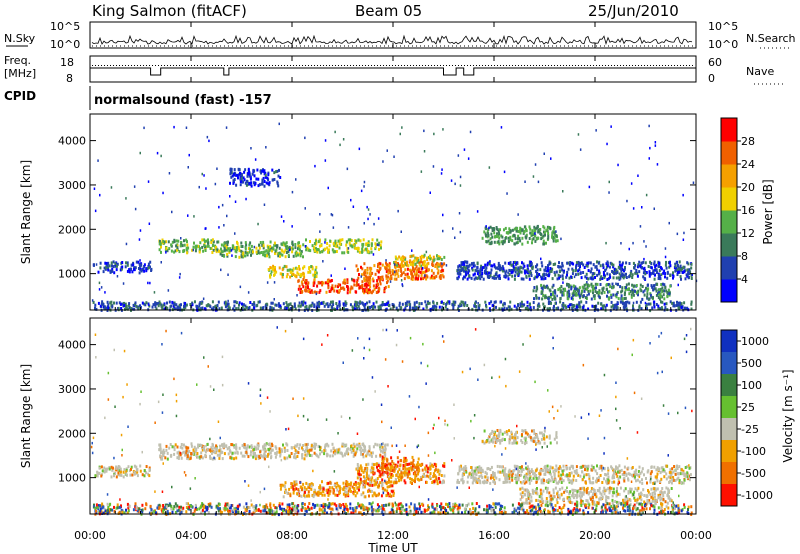 This screenshot has width=800, height=554. I want to click on power-colorbar-segment, so click(729, 130).